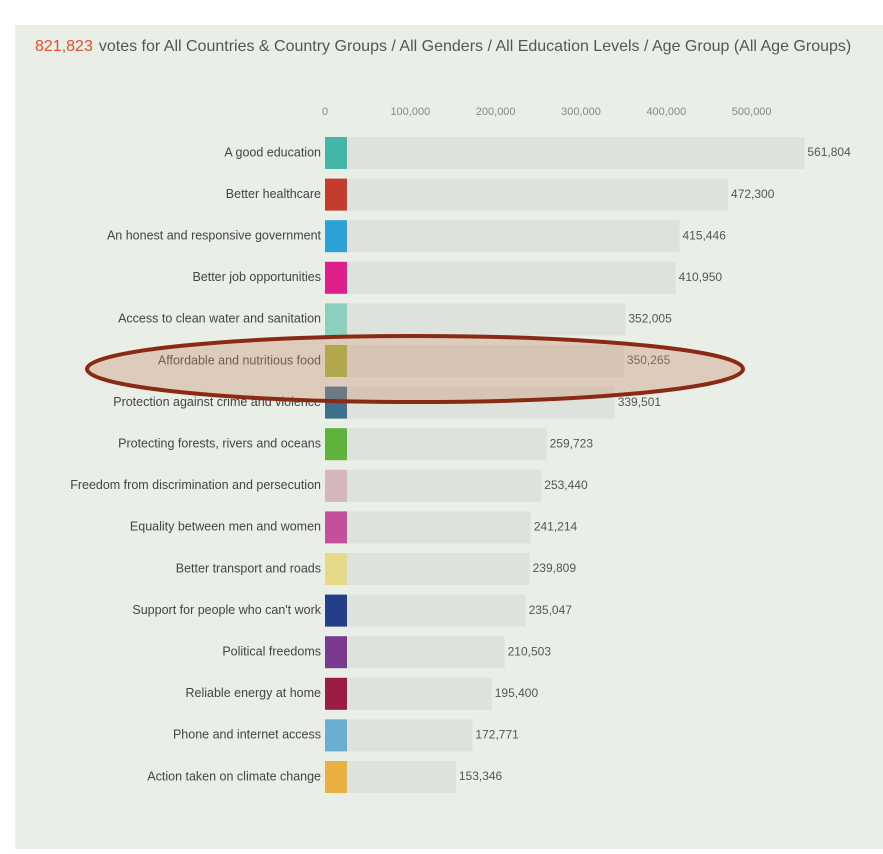 Image resolution: width=883 pixels, height=854 pixels. Describe the element at coordinates (325, 112) in the screenshot. I see `x-tick-label: 0` at that location.